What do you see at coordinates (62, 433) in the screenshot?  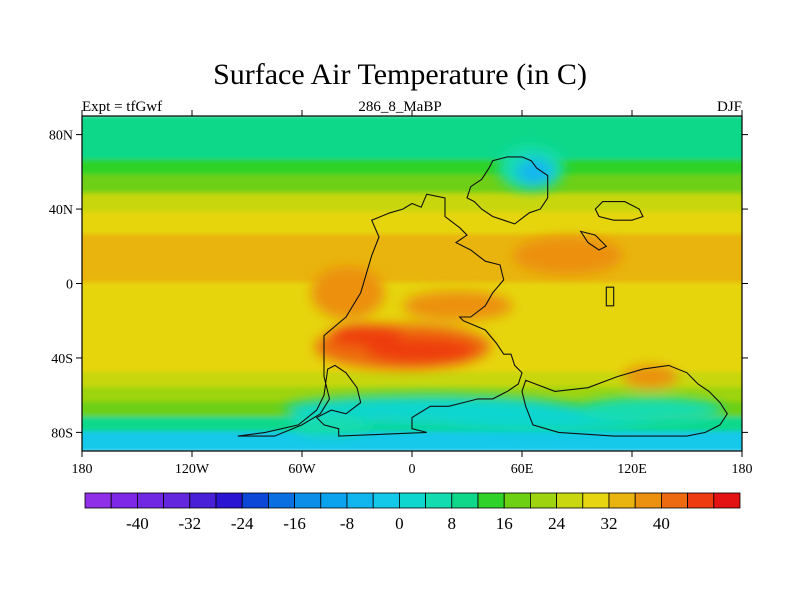 I see `lat-tick-label: 80S` at bounding box center [62, 433].